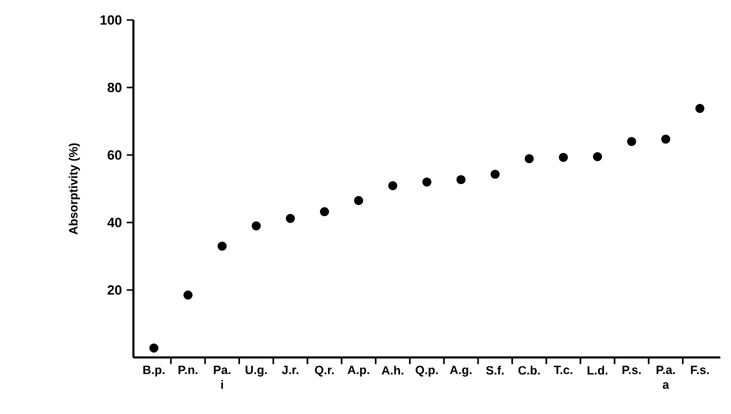 The width and height of the screenshot is (731, 414). Describe the element at coordinates (188, 370) in the screenshot. I see `x-tick-label: P.n.` at that location.